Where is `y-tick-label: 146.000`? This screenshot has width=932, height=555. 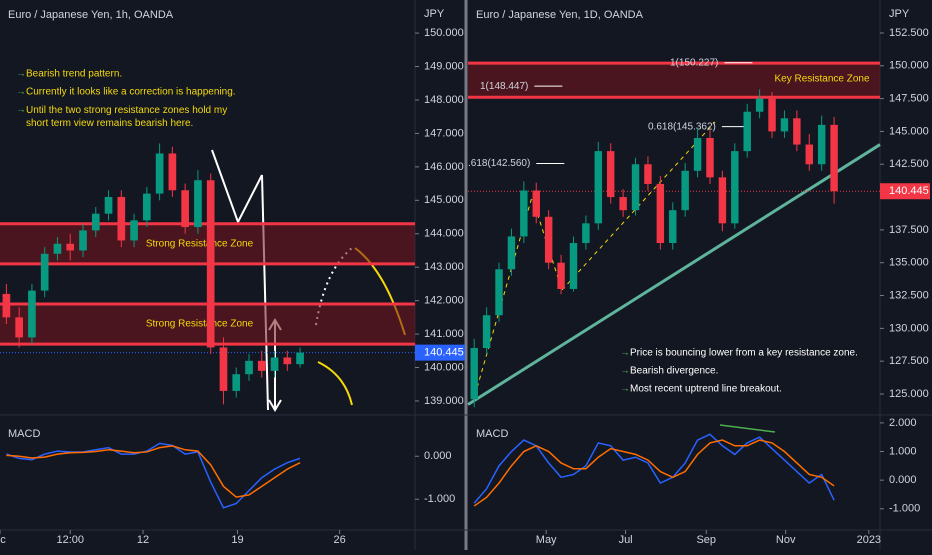
y-tick-label: 146.000 is located at coordinates (444, 167).